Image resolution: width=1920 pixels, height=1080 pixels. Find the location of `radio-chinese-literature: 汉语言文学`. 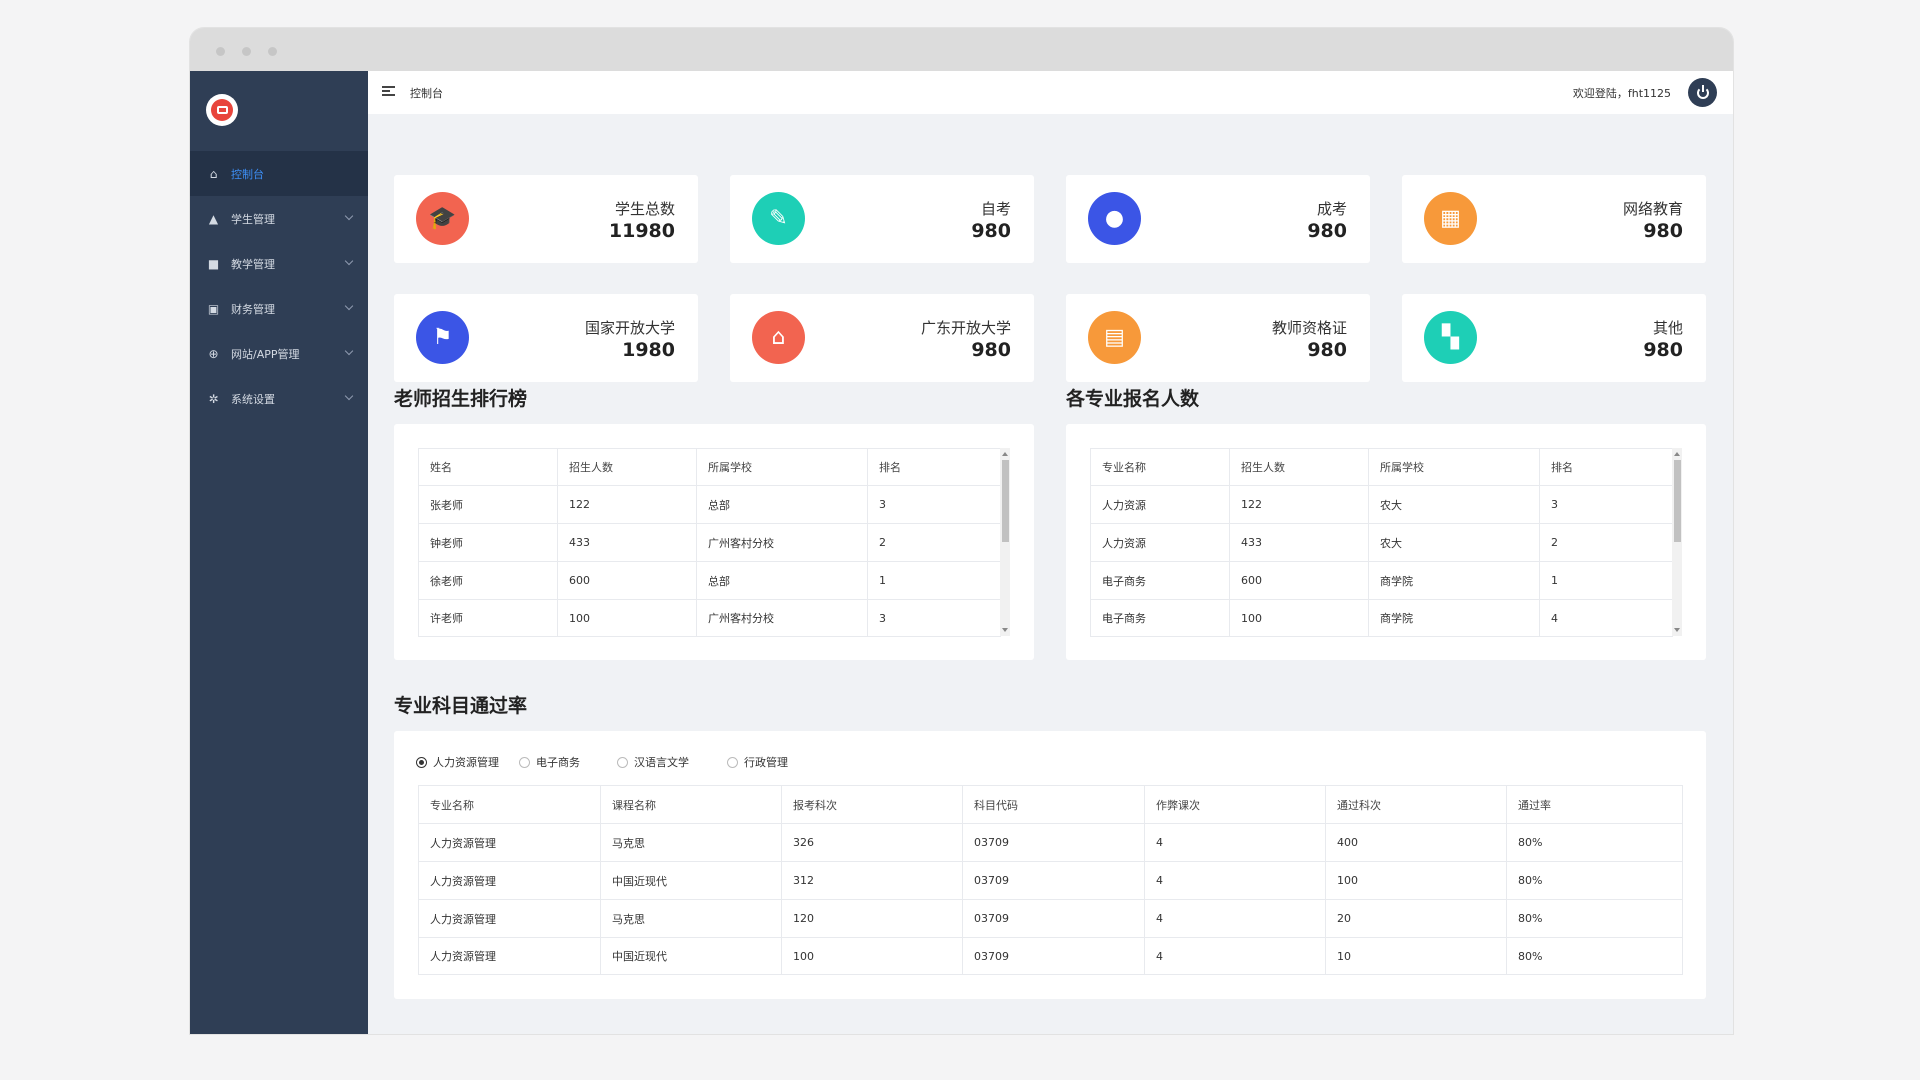

radio-chinese-literature: 汉语言文学 is located at coordinates (672, 762).